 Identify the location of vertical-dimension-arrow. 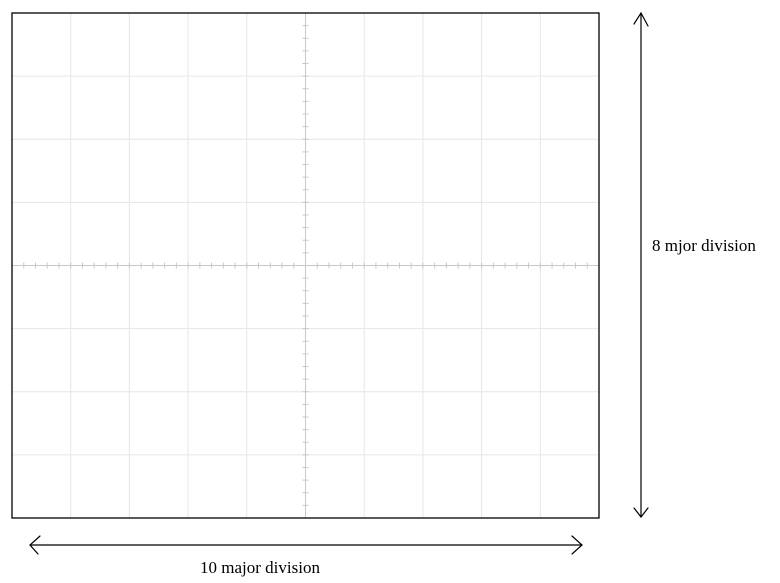
(641, 264).